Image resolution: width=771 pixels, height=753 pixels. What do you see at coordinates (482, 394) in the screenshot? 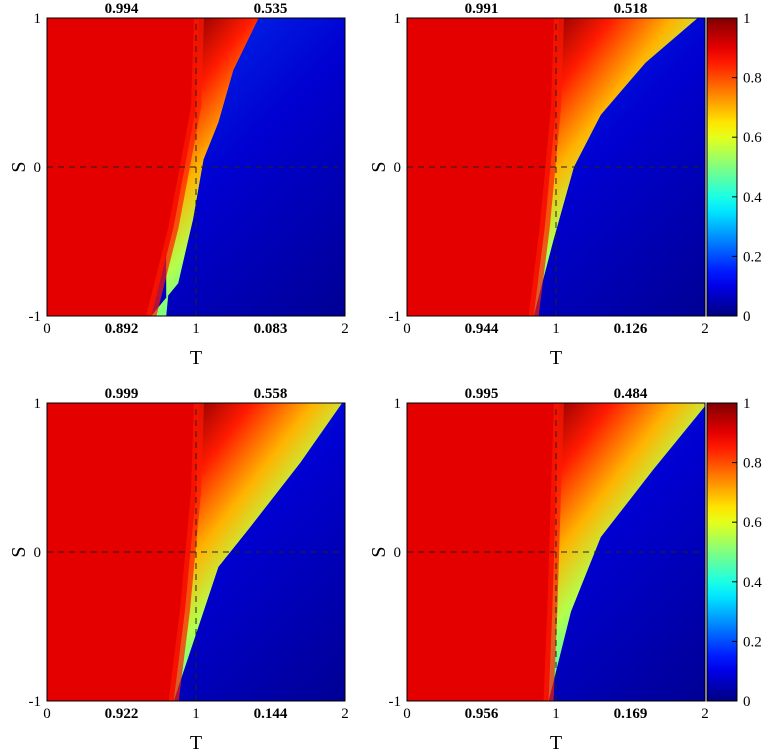
I see `quadrant-value-top-left: 0.995` at bounding box center [482, 394].